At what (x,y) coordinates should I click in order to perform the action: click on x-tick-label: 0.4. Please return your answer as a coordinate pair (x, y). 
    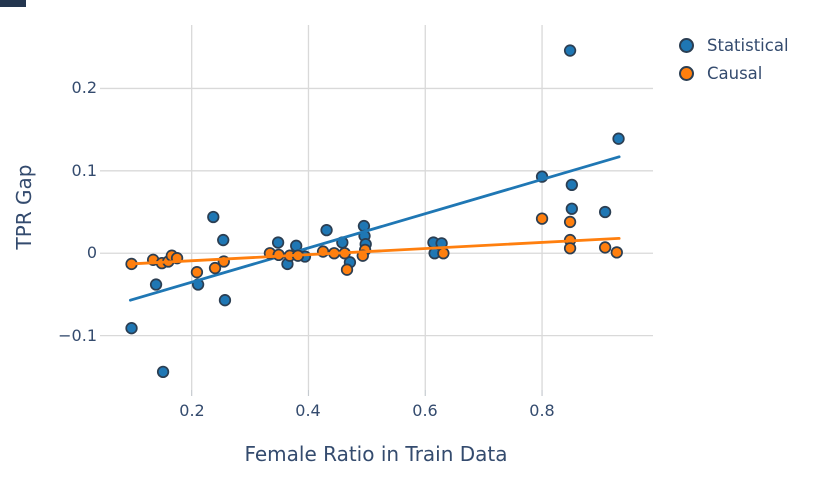
    Looking at the image, I should click on (308, 410).